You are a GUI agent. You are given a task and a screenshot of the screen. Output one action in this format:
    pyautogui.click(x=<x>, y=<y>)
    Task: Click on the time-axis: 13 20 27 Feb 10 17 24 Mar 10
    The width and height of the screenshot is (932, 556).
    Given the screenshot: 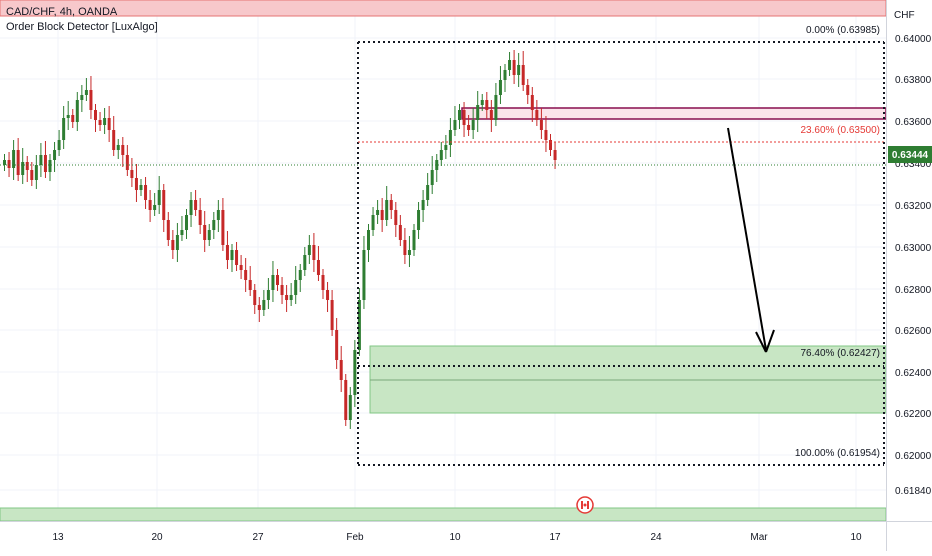 What is the action you would take?
    pyautogui.click(x=443, y=536)
    